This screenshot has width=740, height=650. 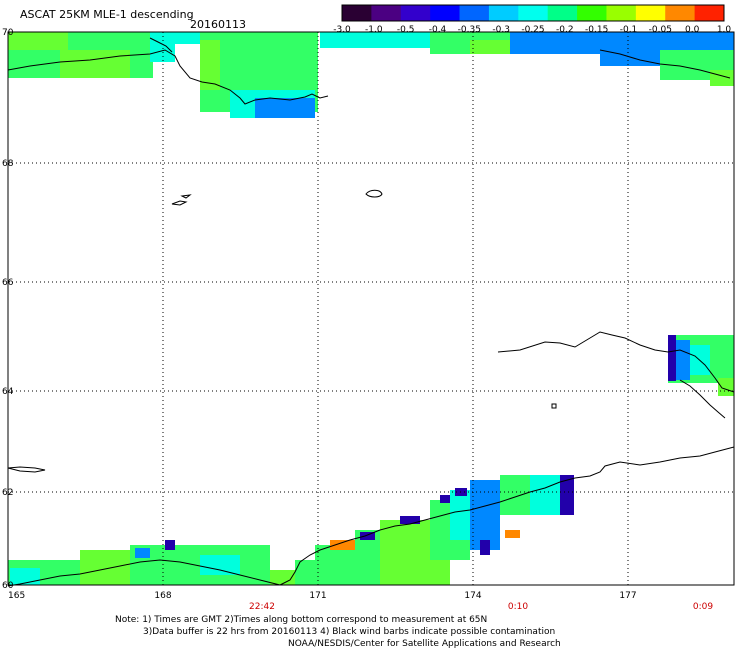 I want to click on colorbar-tick-label: -0.05, so click(x=660, y=30).